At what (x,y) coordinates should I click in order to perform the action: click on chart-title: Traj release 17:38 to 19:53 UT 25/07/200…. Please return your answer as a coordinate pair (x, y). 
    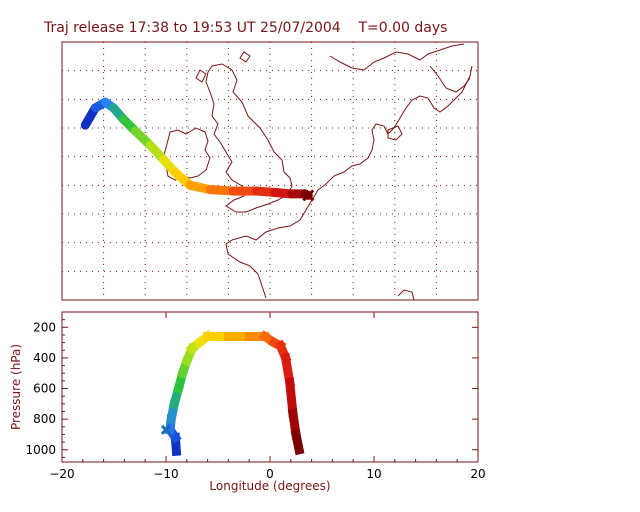
    Looking at the image, I should click on (246, 28).